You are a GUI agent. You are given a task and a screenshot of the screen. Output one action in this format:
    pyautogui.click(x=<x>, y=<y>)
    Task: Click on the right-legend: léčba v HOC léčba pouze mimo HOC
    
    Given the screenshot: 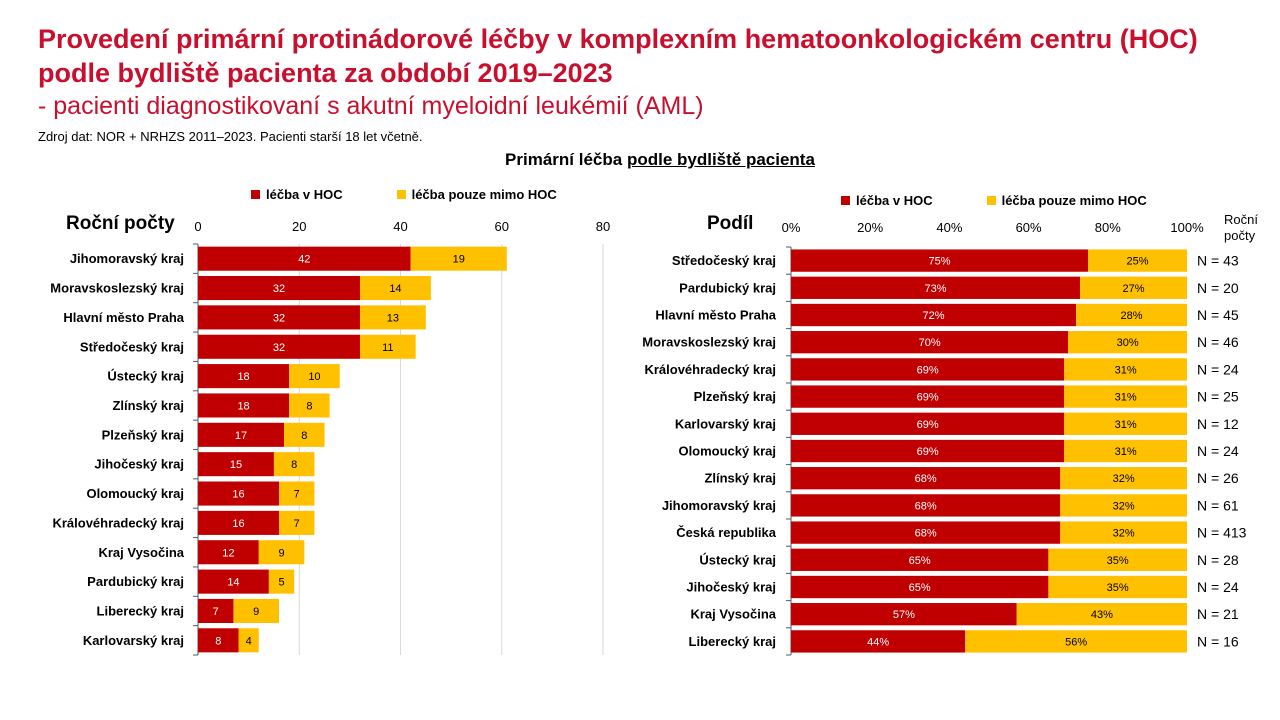 What is the action you would take?
    pyautogui.click(x=994, y=200)
    